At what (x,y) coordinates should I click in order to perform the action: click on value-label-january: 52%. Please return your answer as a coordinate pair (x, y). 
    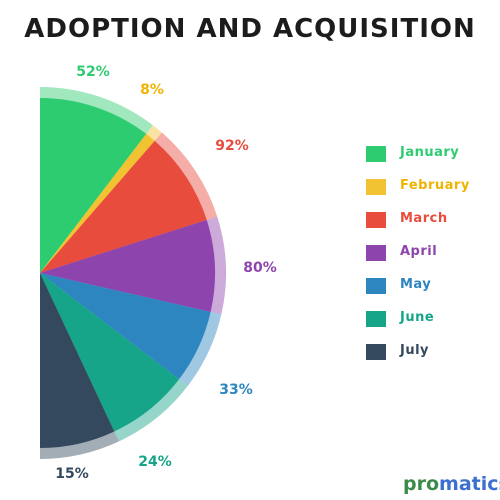
    Looking at the image, I should click on (93, 72).